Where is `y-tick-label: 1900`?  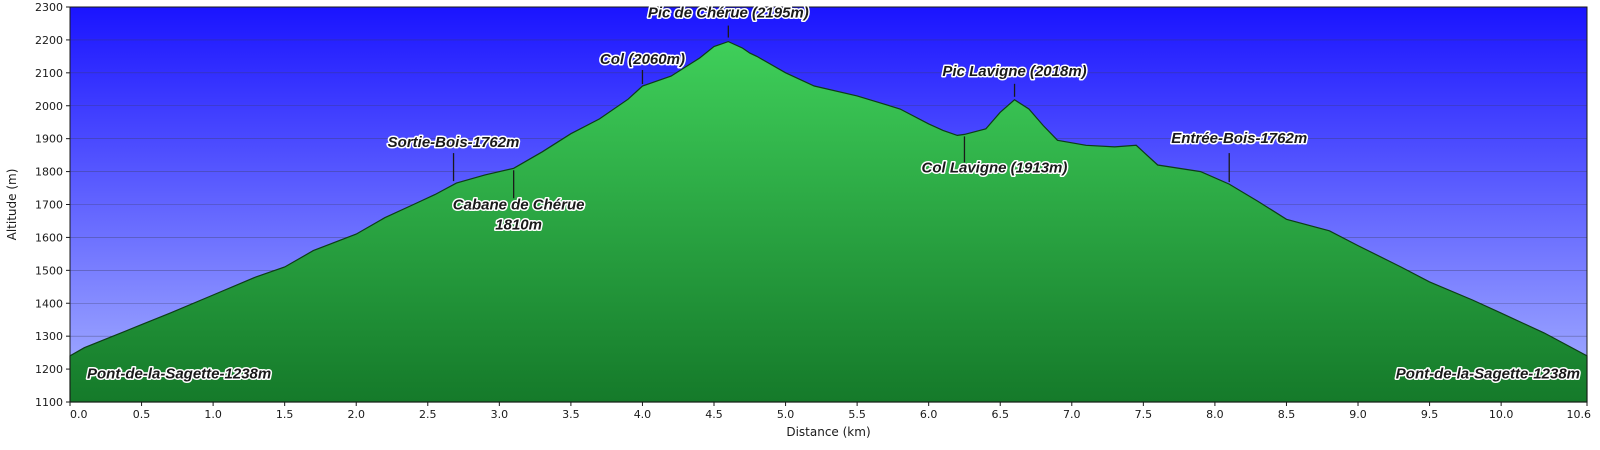 y-tick-label: 1900 is located at coordinates (49, 139).